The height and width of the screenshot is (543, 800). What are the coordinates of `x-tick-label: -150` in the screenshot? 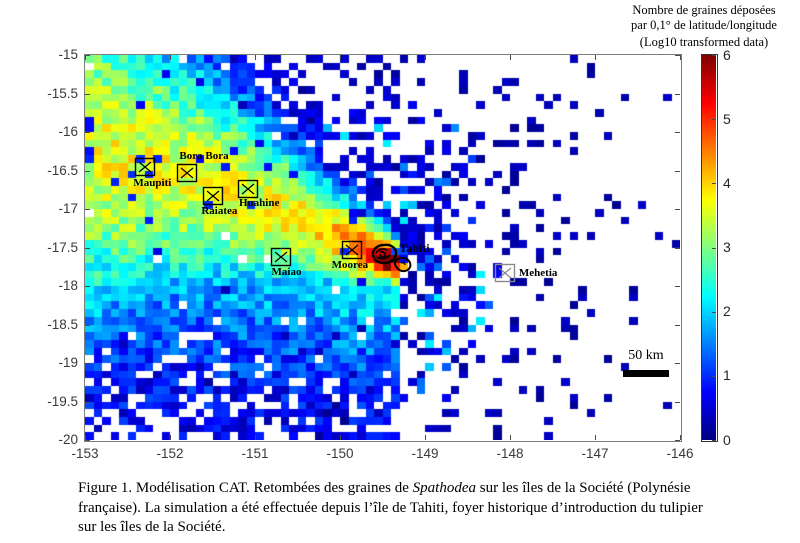 It's located at (340, 453).